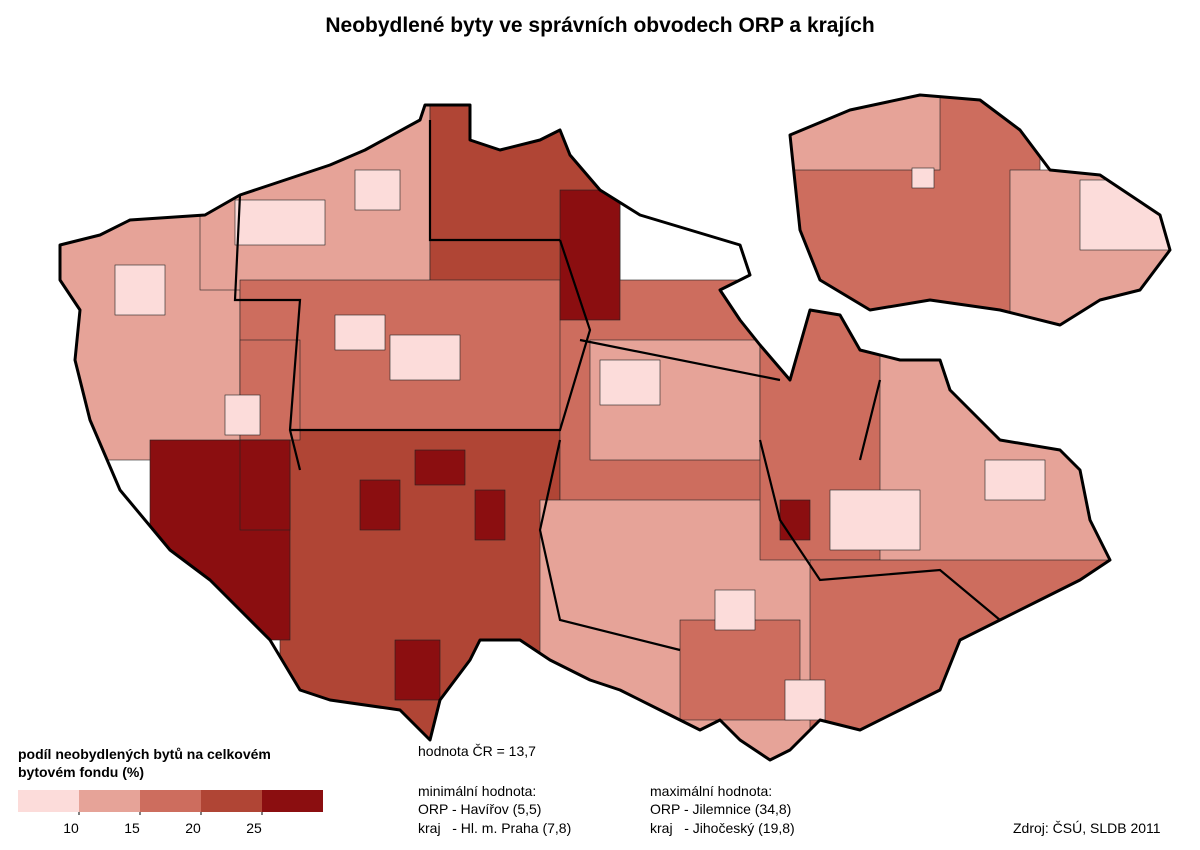 The image size is (1200, 850). I want to click on legend-tick-label: 25, so click(254, 828).